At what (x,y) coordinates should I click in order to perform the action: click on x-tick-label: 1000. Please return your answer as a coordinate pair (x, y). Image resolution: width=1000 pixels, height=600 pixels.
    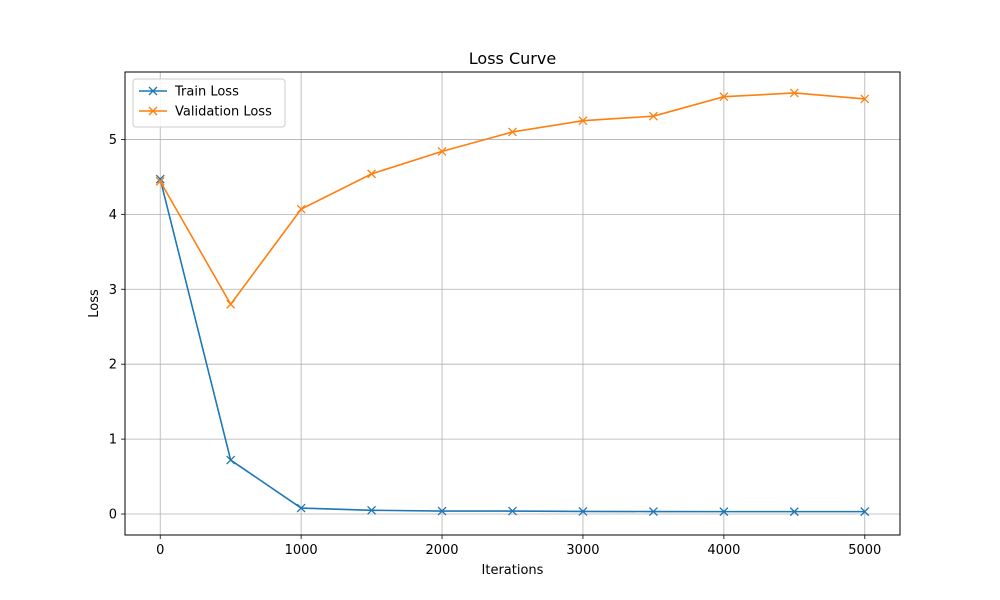
    Looking at the image, I should click on (301, 550).